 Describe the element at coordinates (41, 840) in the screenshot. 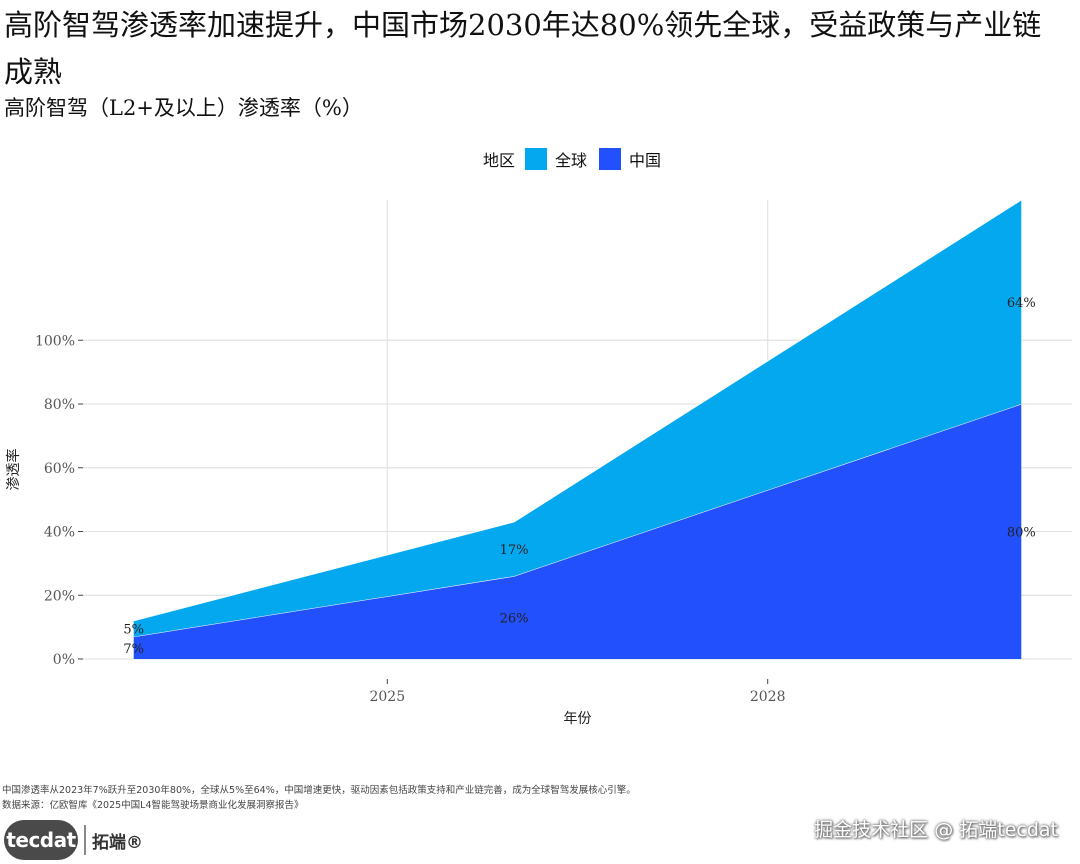

I see `logo-bubble: tecdat` at that location.